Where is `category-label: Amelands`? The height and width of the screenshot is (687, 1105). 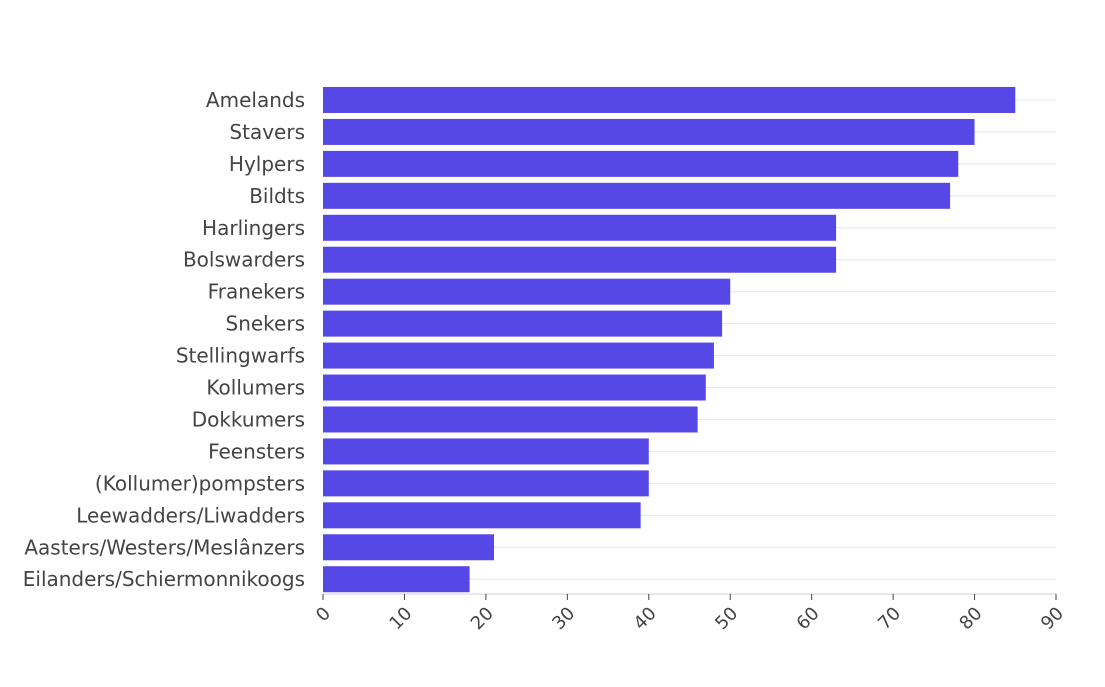
category-label: Amelands is located at coordinates (255, 100).